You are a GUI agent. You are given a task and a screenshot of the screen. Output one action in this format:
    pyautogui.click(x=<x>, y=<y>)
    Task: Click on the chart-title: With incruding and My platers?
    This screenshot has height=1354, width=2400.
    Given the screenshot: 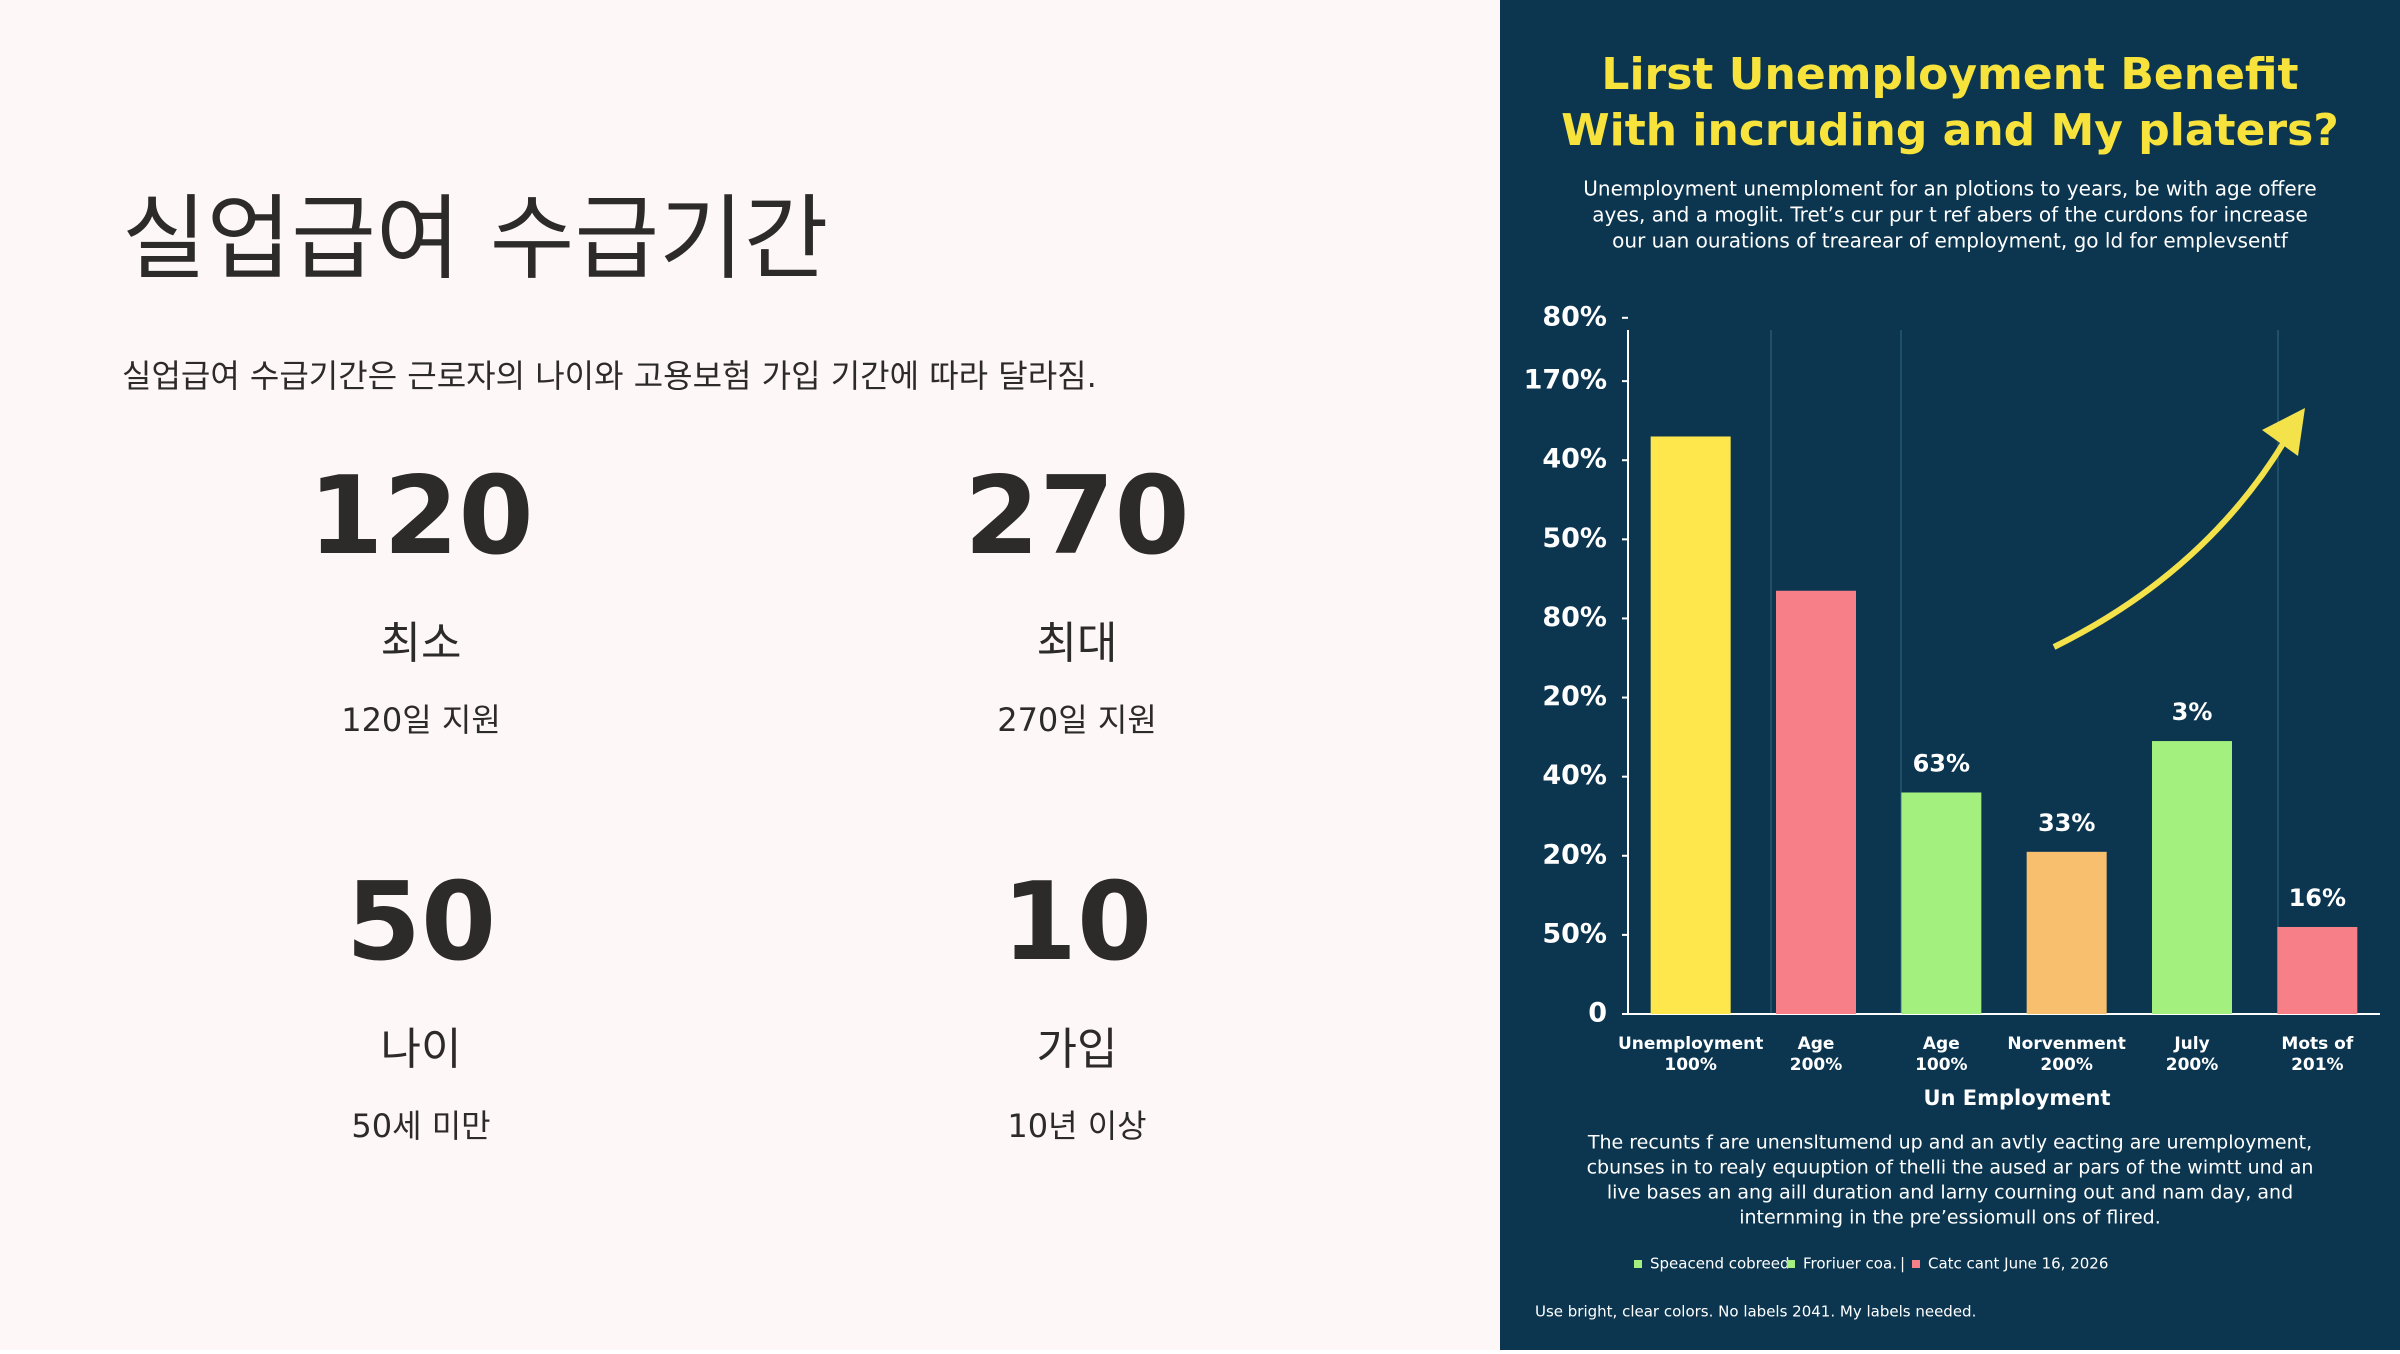 What is the action you would take?
    pyautogui.click(x=1950, y=130)
    